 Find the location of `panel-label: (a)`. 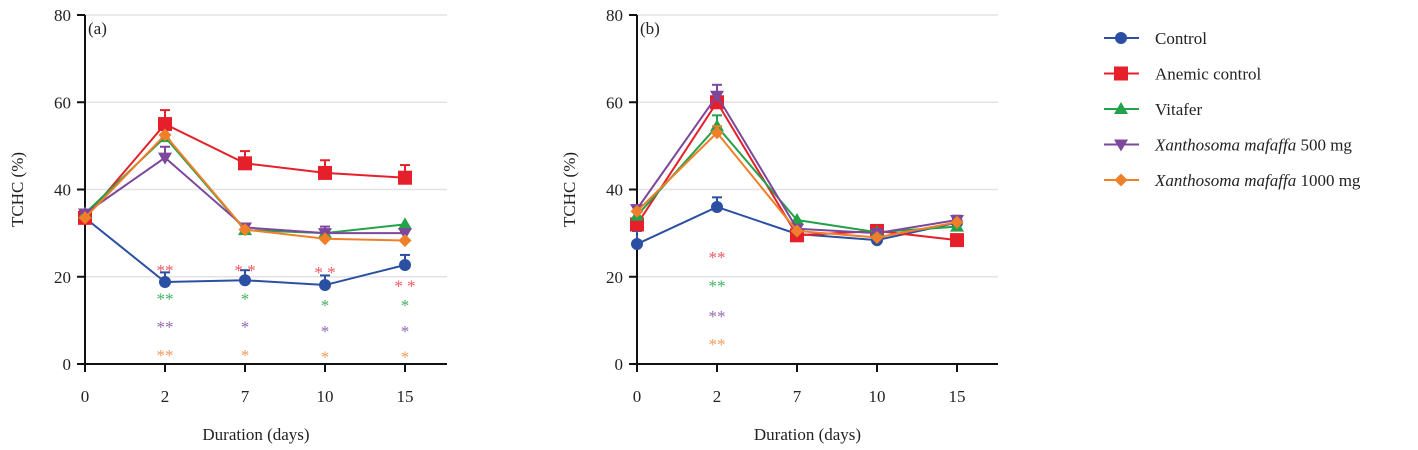

panel-label: (a) is located at coordinates (97, 28).